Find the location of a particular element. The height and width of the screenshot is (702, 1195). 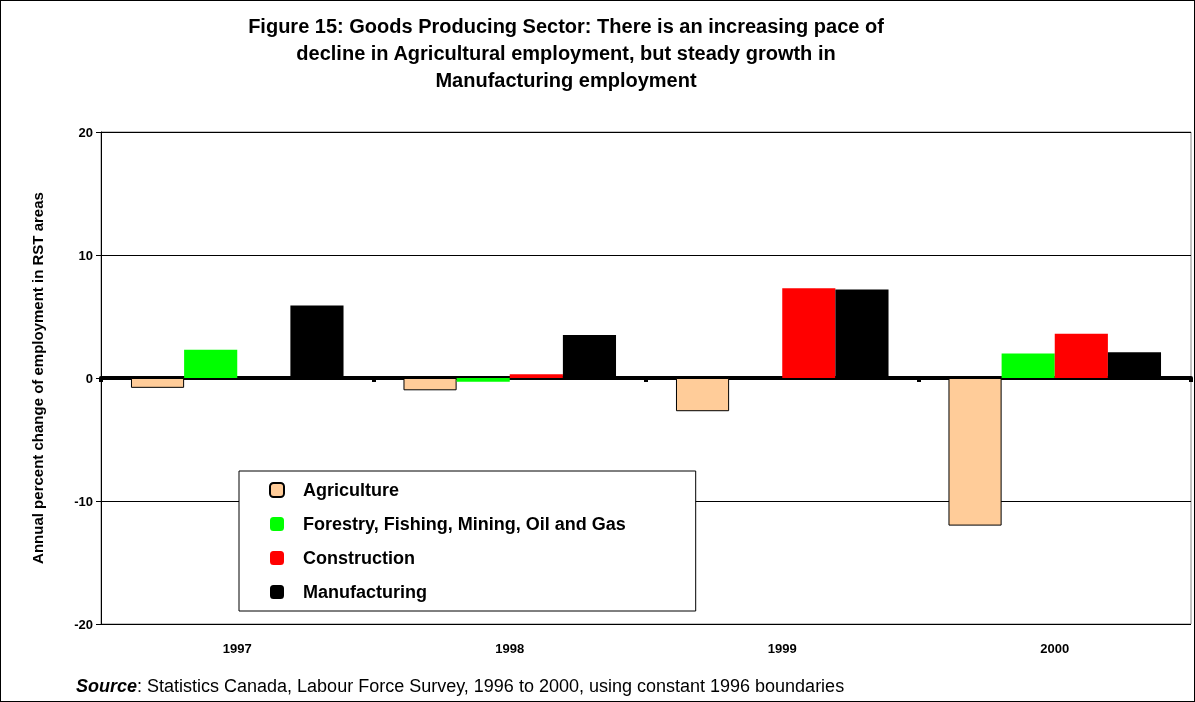

y-tick-label: 10 is located at coordinates (85, 255).